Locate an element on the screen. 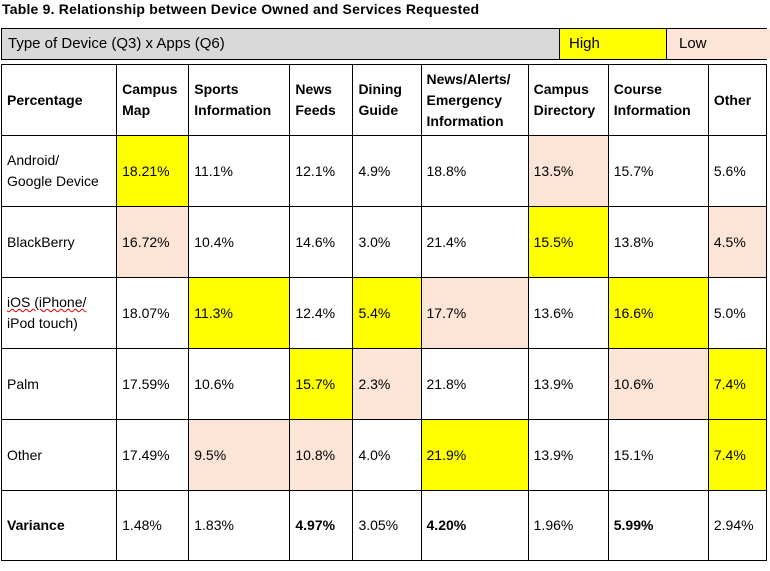  cell-value: 11.3% is located at coordinates (239, 313).